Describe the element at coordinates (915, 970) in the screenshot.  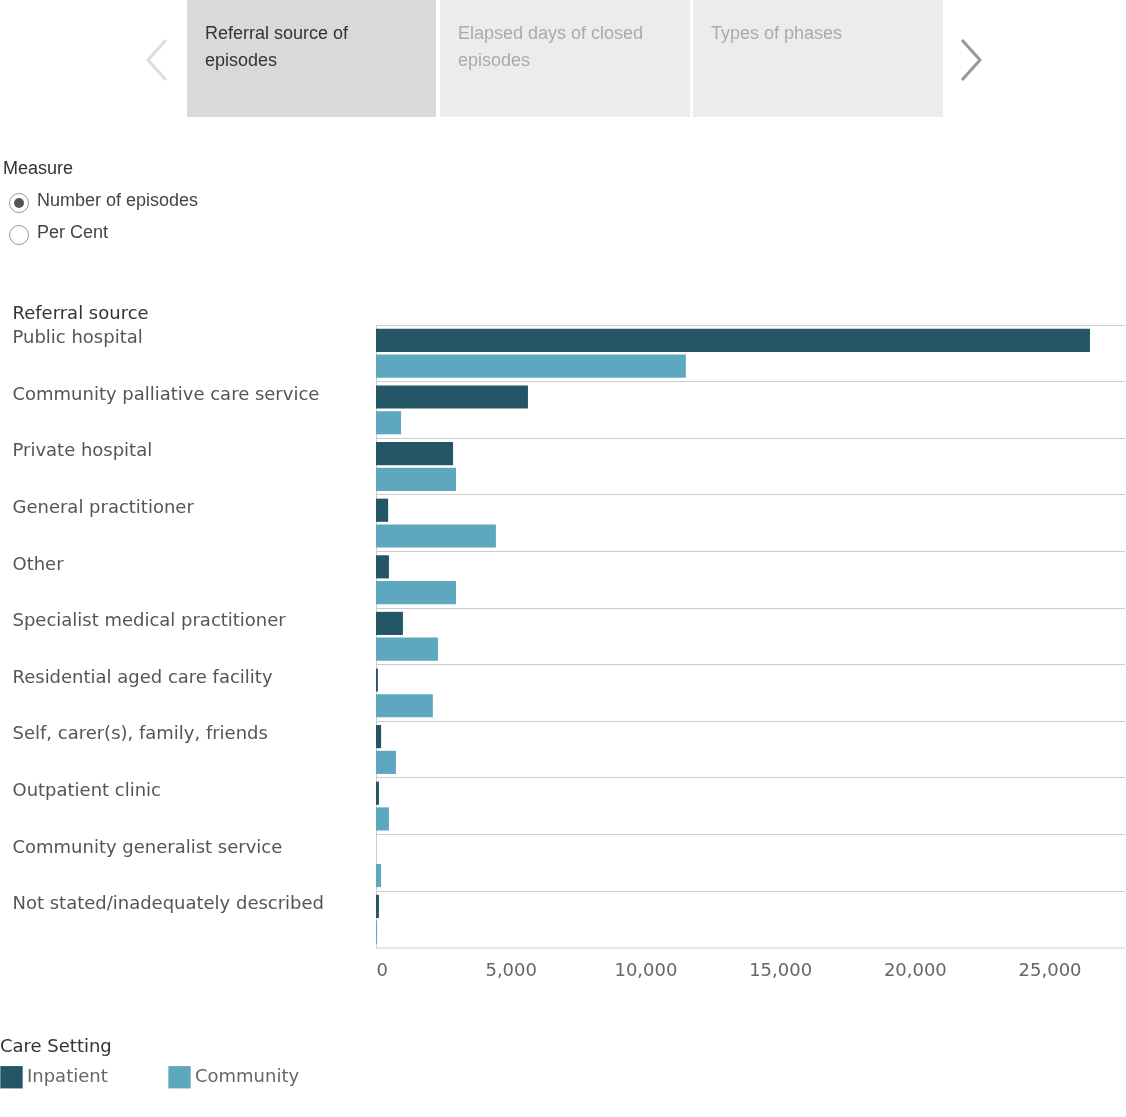
I see `x-tick-label: 20,000` at that location.